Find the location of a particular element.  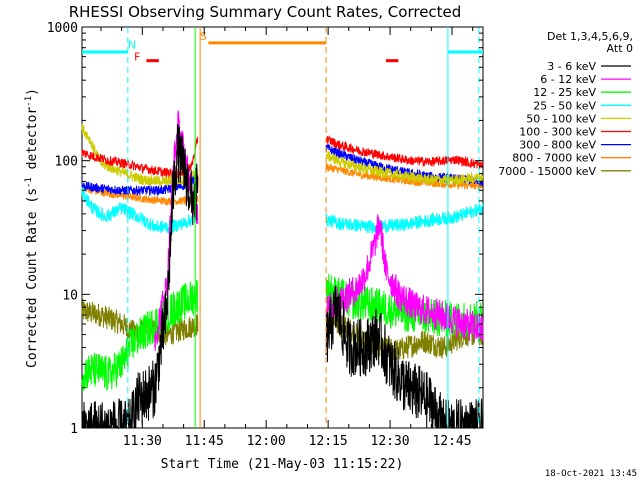

series-line-s2-a is located at coordinates (176, 231).